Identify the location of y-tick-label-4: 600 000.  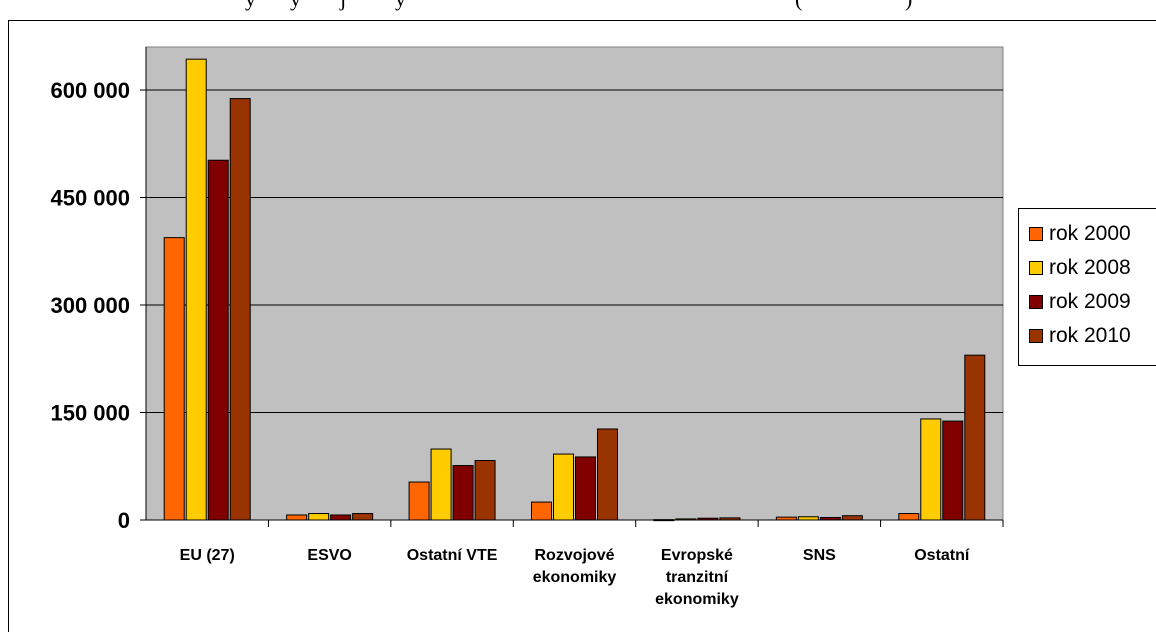
(90, 90).